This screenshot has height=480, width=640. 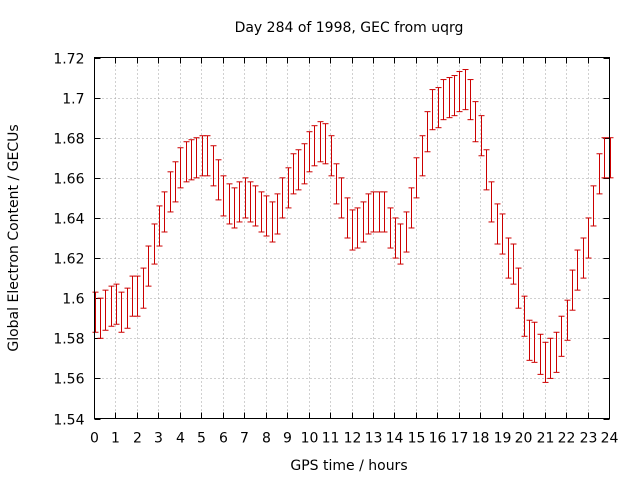 I want to click on y-tick-label: 1.54, so click(x=68, y=421).